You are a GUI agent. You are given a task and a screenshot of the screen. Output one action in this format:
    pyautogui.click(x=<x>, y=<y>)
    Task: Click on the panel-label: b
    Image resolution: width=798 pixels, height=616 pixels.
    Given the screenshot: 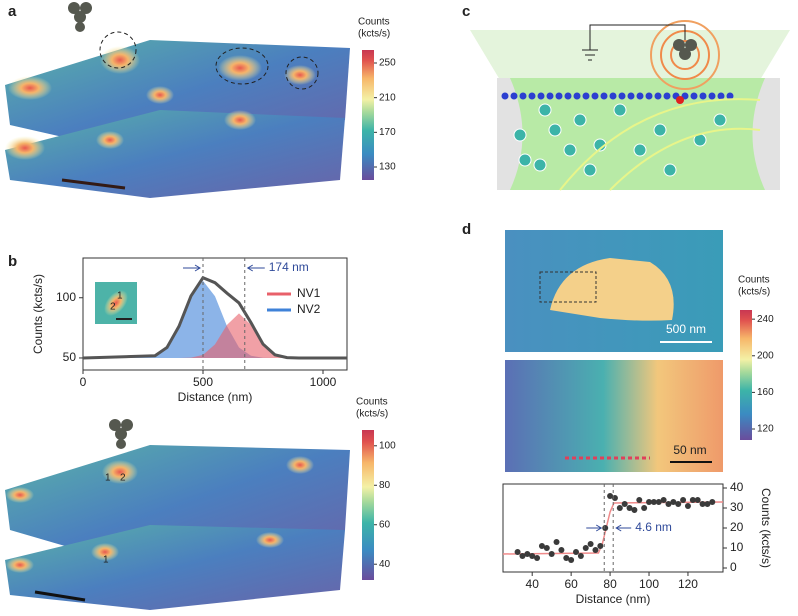 What is the action you would take?
    pyautogui.click(x=12, y=261)
    